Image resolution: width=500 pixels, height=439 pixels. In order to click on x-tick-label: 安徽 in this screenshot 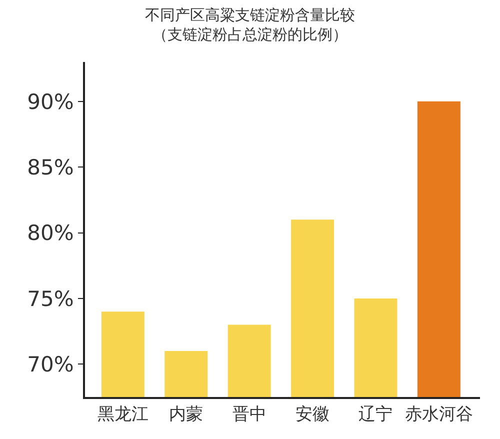, I will do `click(313, 414)`.